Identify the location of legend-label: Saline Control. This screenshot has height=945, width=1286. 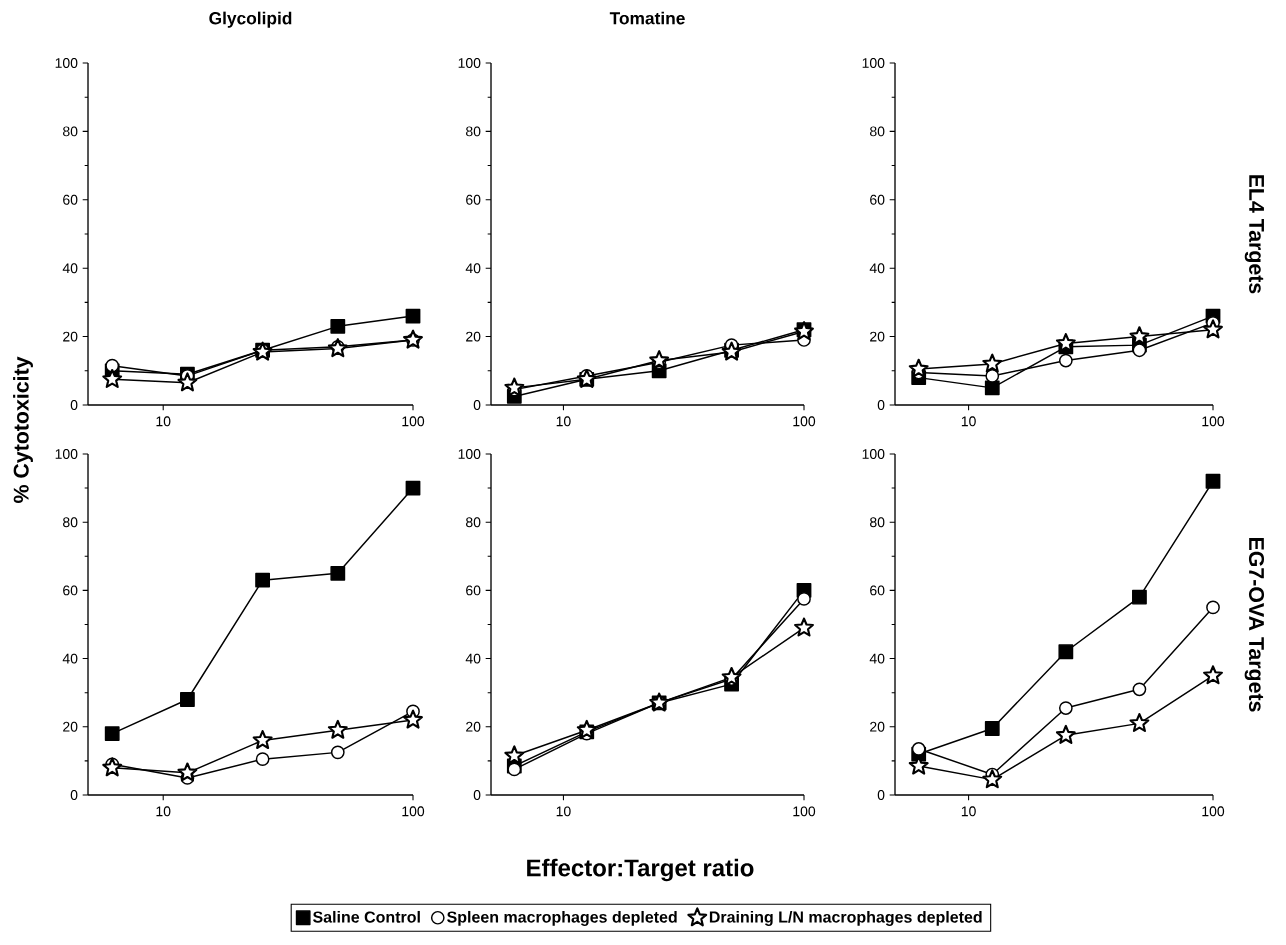
(366, 916).